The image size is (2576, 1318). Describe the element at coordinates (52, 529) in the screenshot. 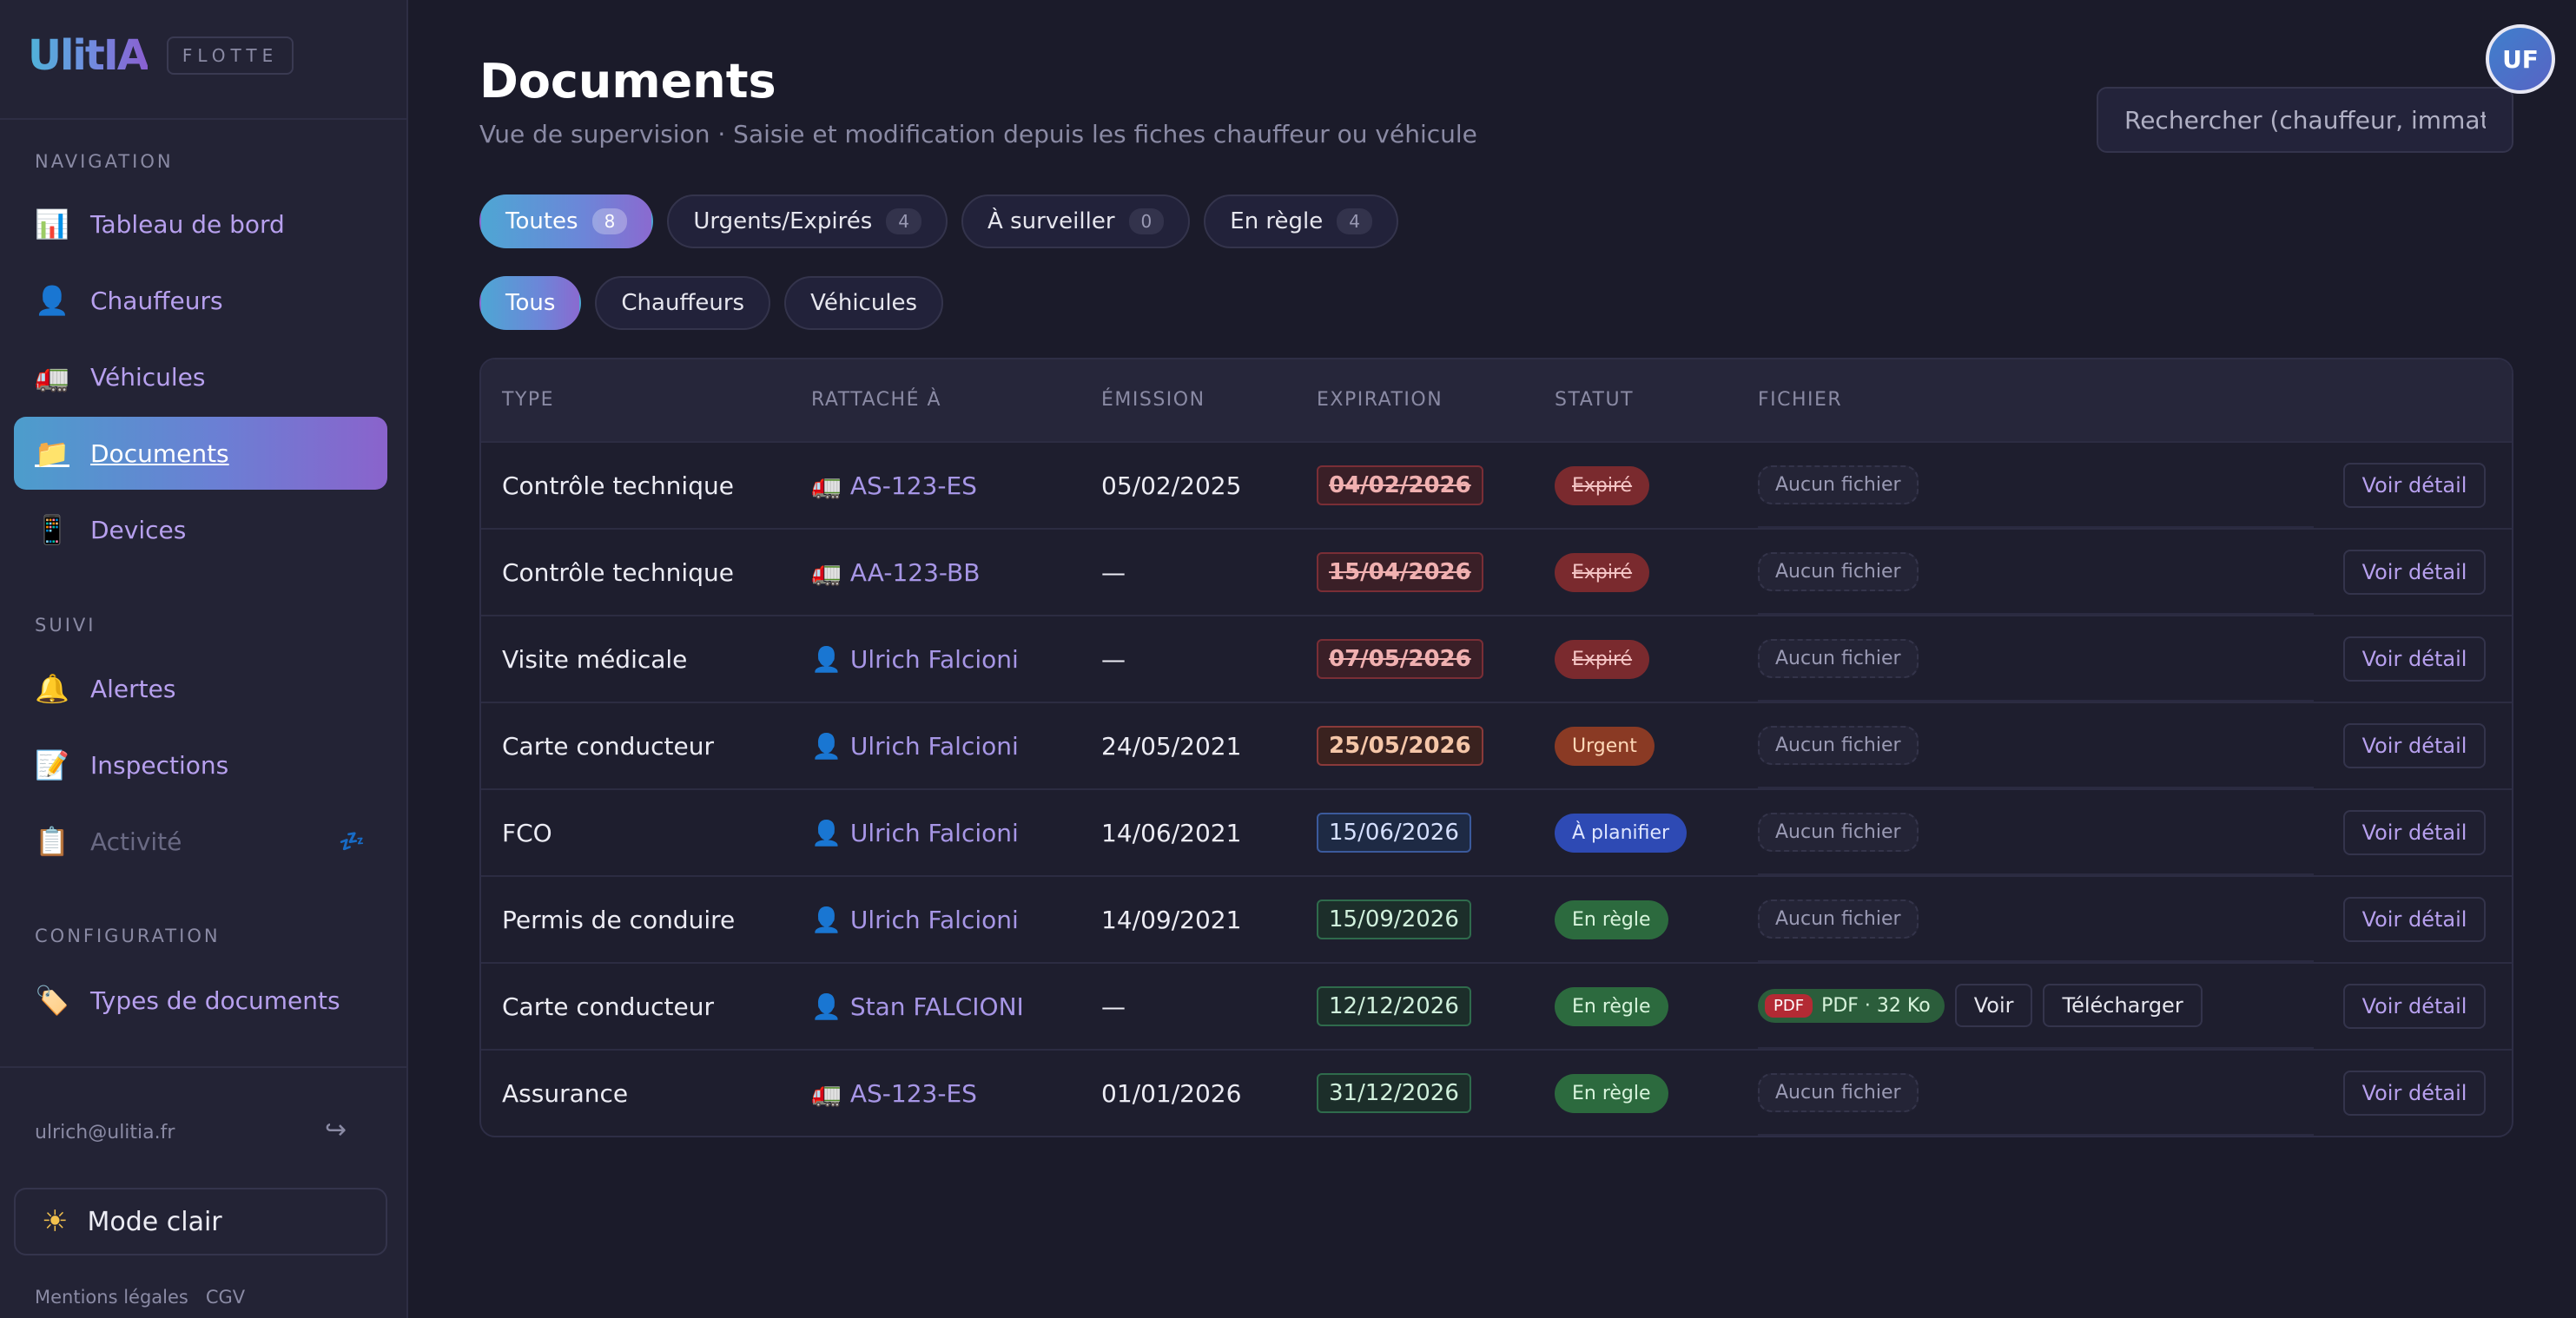

I see `phone-icon: 📱` at that location.